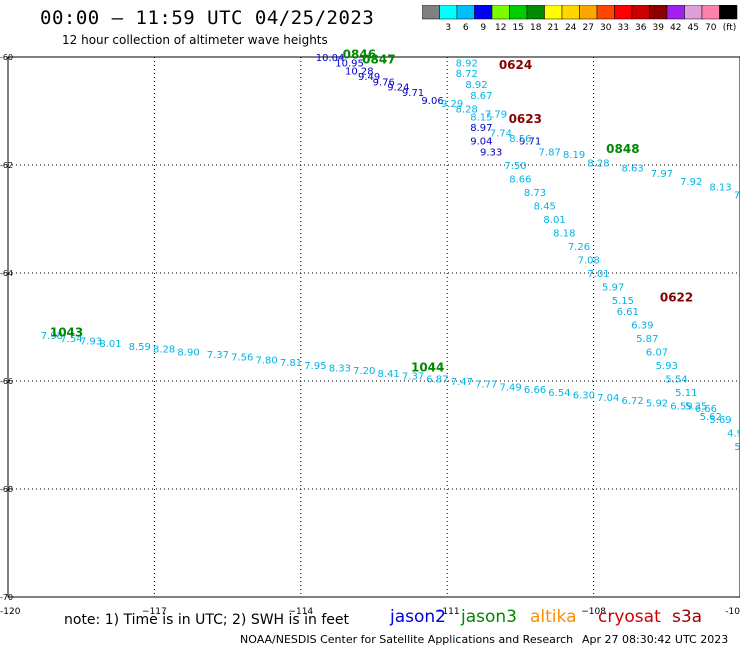  What do you see at coordinates (481, 128) in the screenshot?
I see `wave-height-value-jason2: 8.97` at bounding box center [481, 128].